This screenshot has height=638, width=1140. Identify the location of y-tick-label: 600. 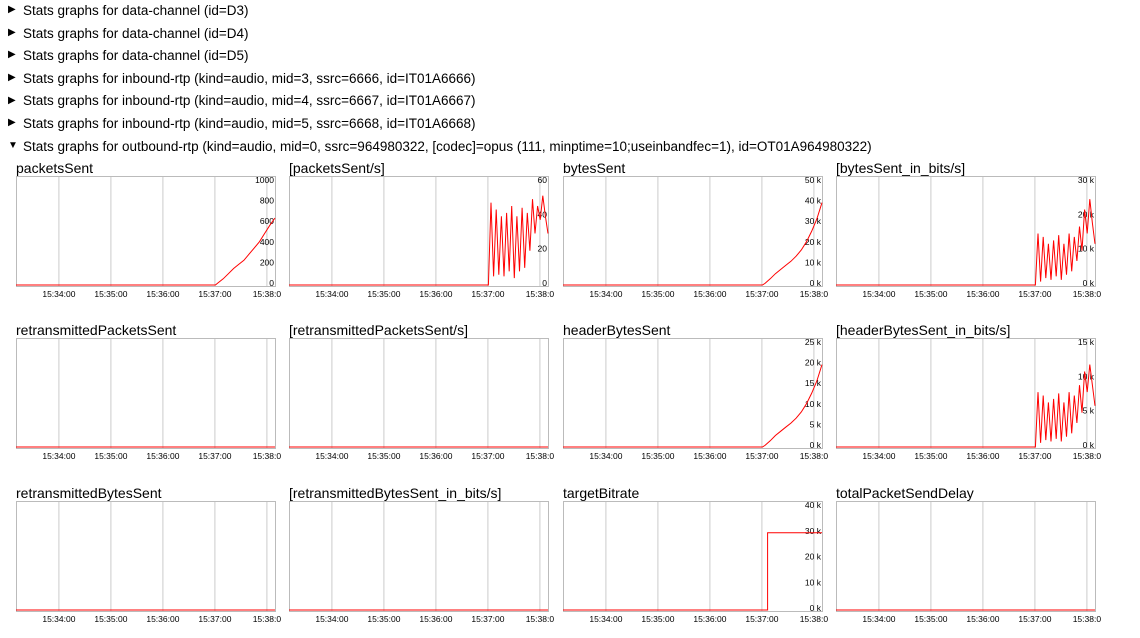
(267, 221).